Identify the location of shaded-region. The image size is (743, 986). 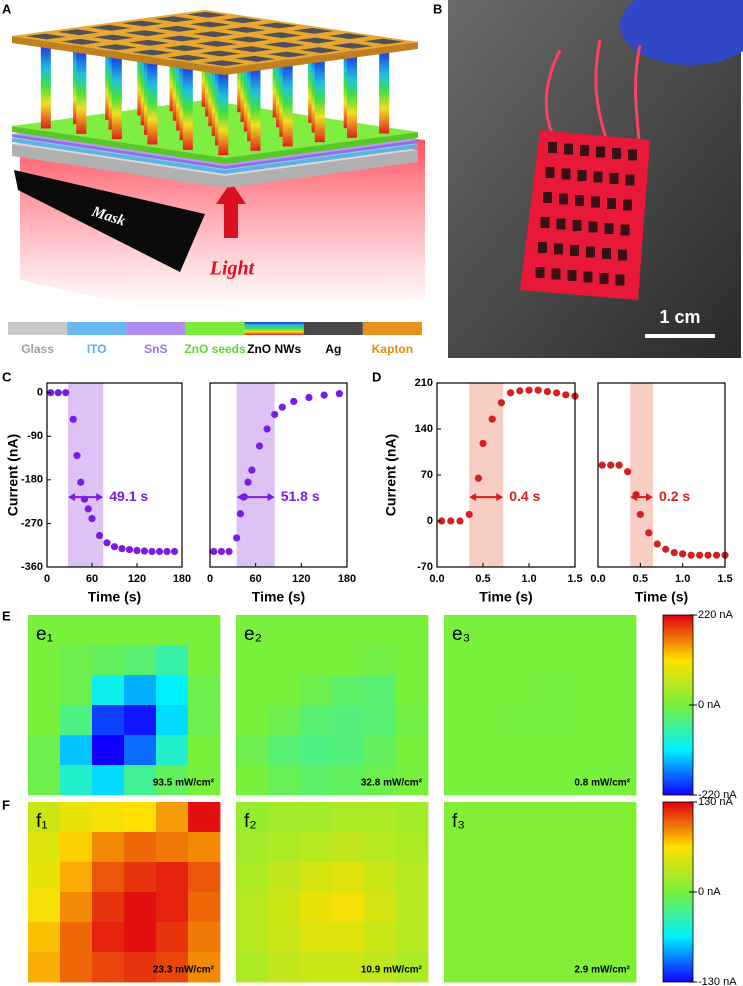
(642, 475).